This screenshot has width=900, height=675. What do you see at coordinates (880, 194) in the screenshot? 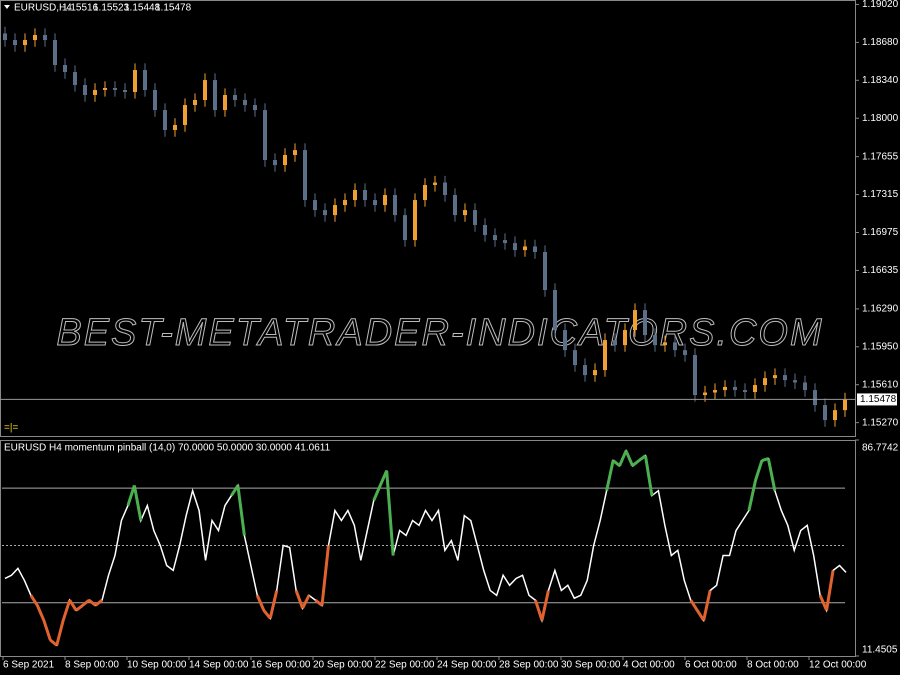
I see `y-tick-label: 1.17315` at bounding box center [880, 194].